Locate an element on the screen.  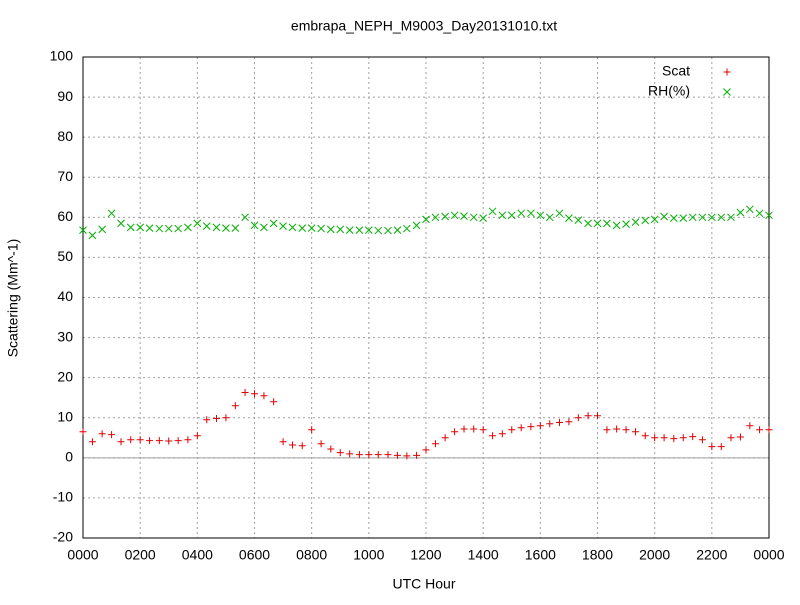
y-tick-label: 50 is located at coordinates (65, 256).